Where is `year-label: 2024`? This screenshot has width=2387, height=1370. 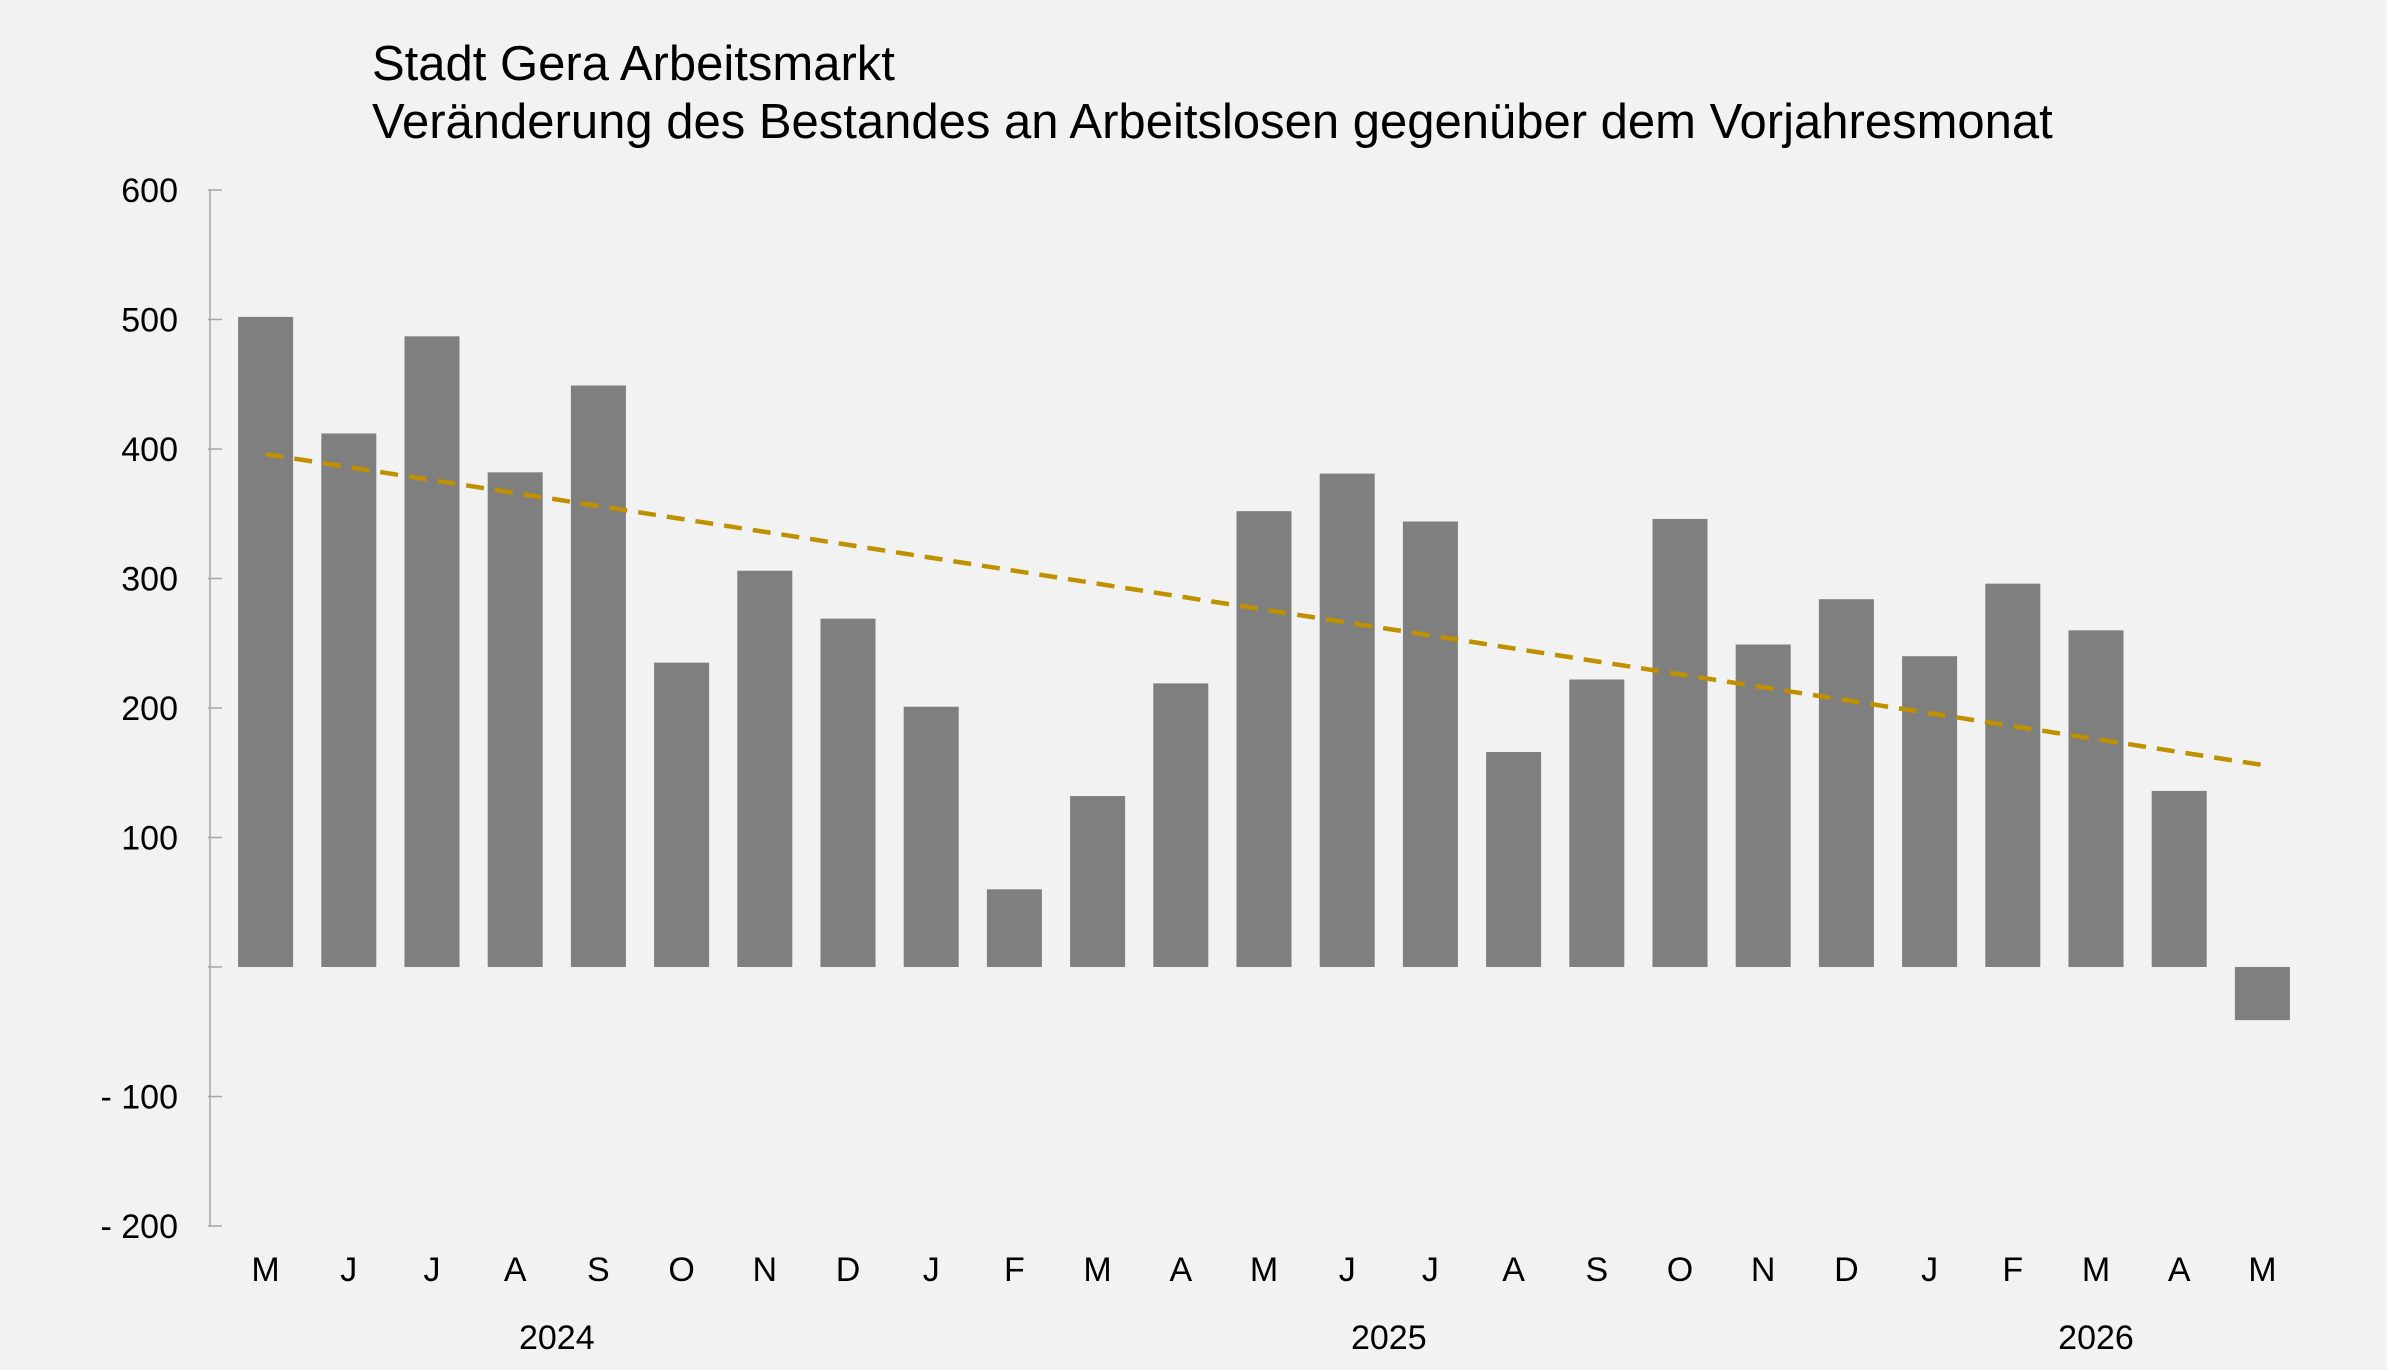 year-label: 2024 is located at coordinates (557, 1338).